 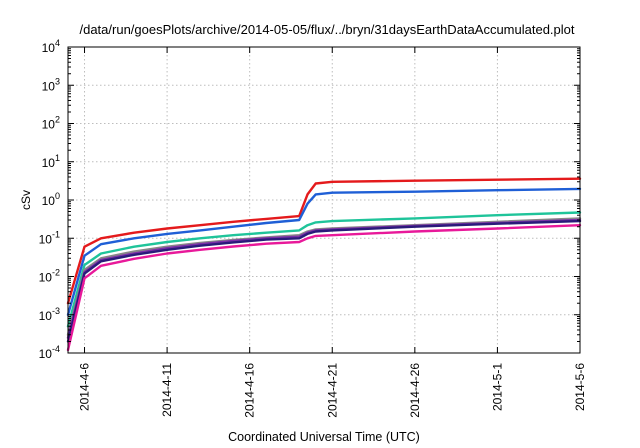 I want to click on x-tick-label: 2014-5-1, so click(x=497, y=387).